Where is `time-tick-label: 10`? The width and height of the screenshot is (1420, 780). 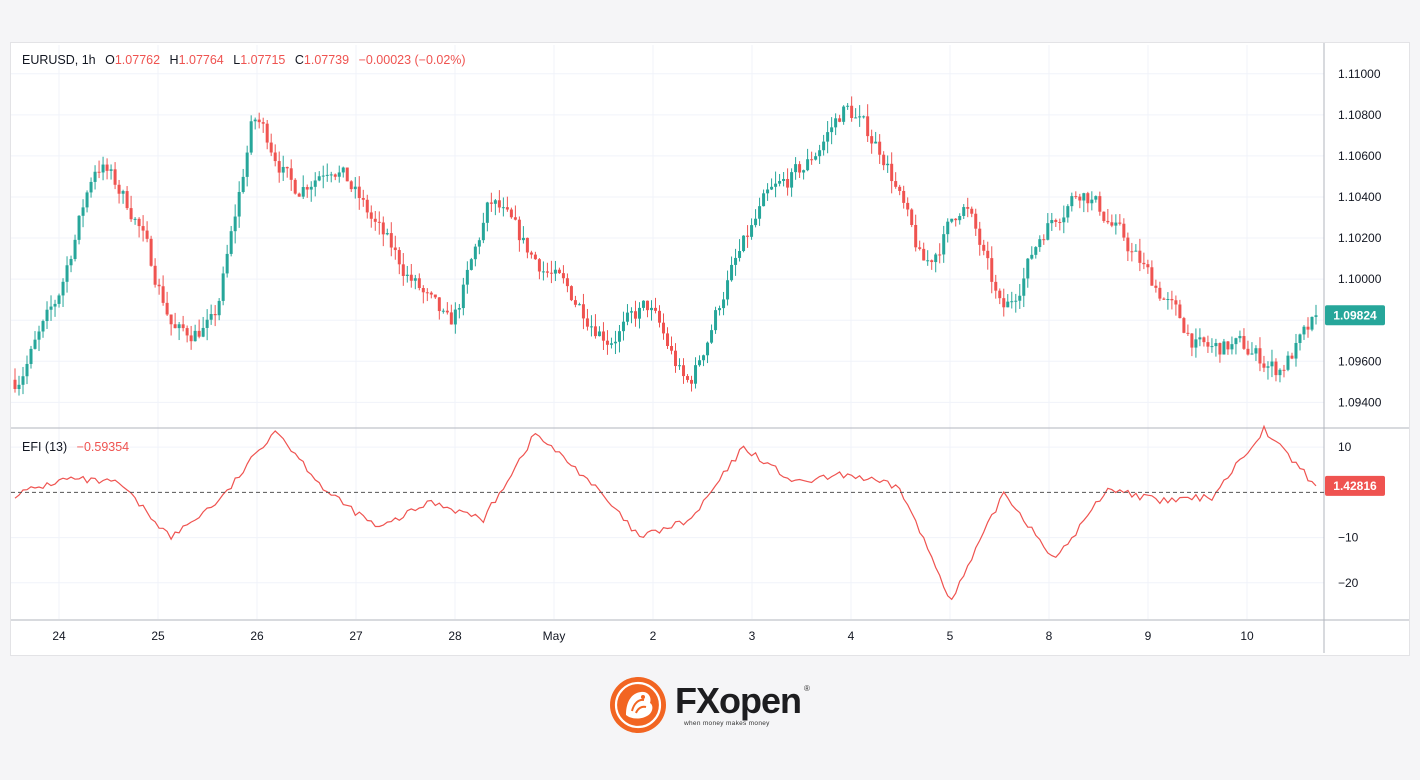 time-tick-label: 10 is located at coordinates (1247, 636).